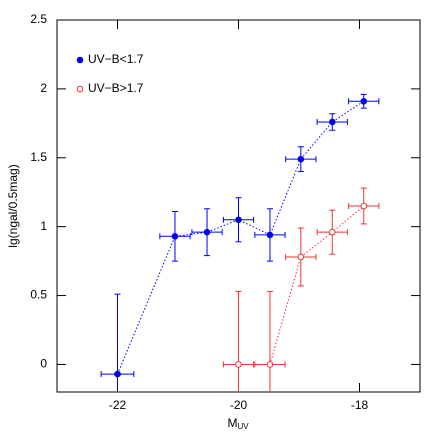 The image size is (436, 436). I want to click on x-label-sub: UV, so click(243, 426).